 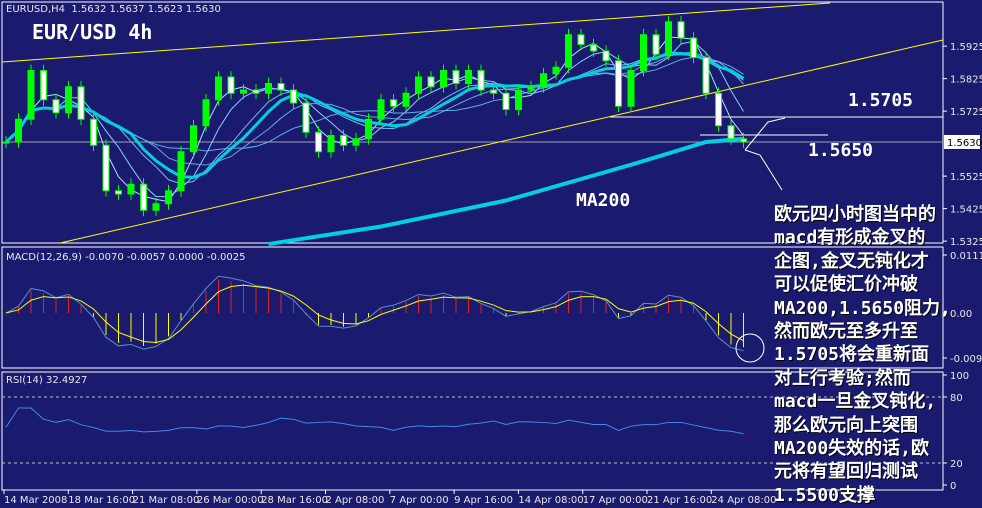 I want to click on upper-trendline, so click(x=416, y=32).